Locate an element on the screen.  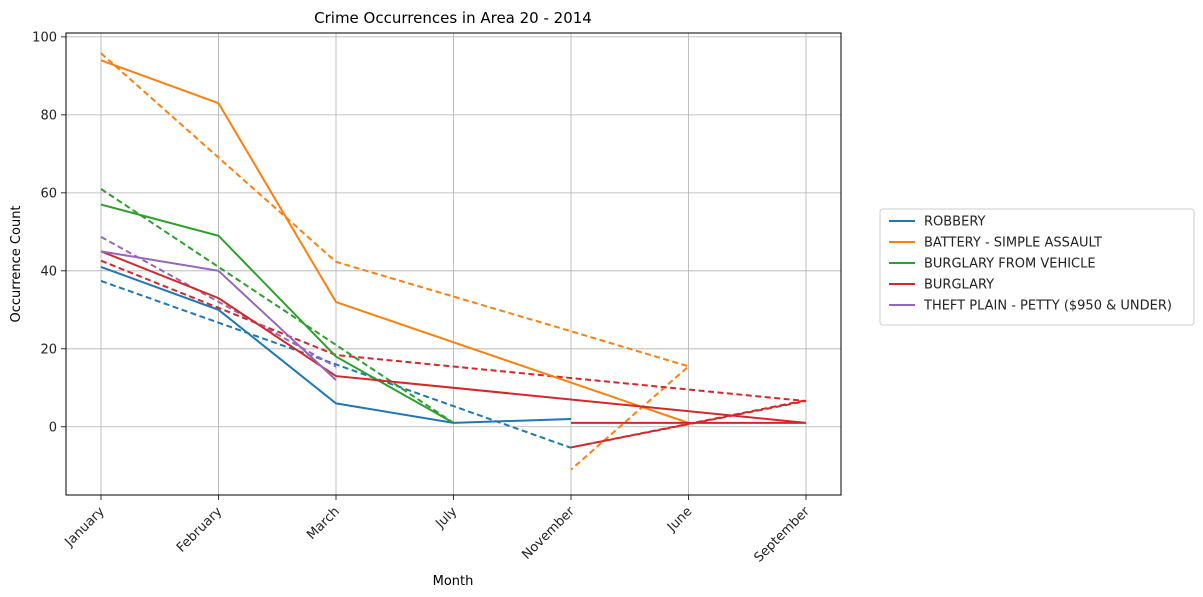
y-tick-label: 60 is located at coordinates (48, 193).